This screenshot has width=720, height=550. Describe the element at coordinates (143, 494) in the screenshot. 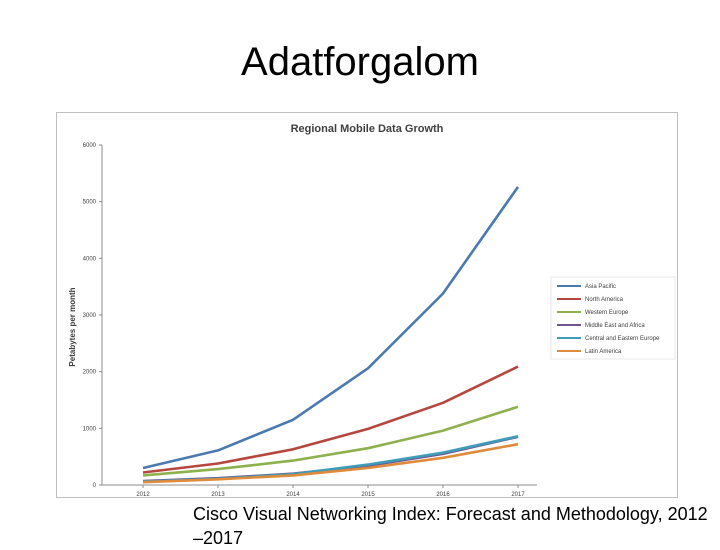

I see `x-tick-label: 2012` at that location.